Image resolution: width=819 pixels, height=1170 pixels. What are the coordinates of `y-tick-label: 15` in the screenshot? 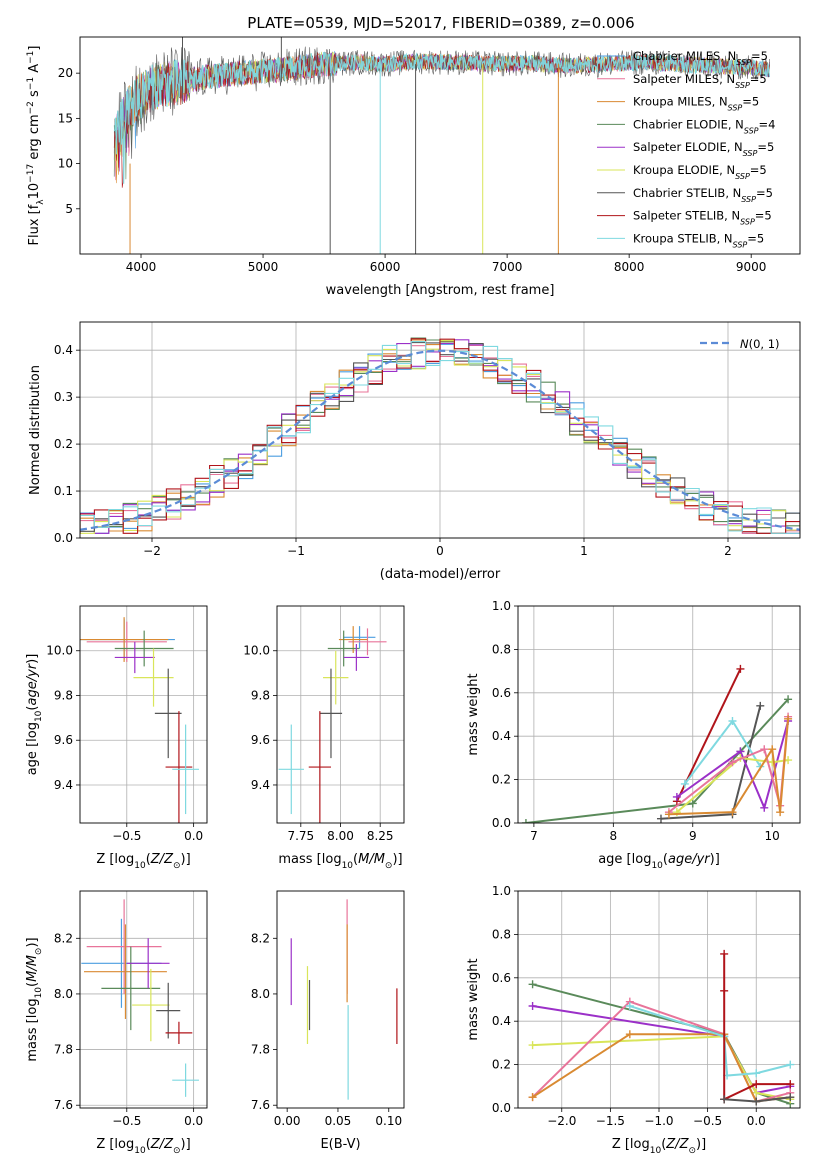 It's located at (65, 118).